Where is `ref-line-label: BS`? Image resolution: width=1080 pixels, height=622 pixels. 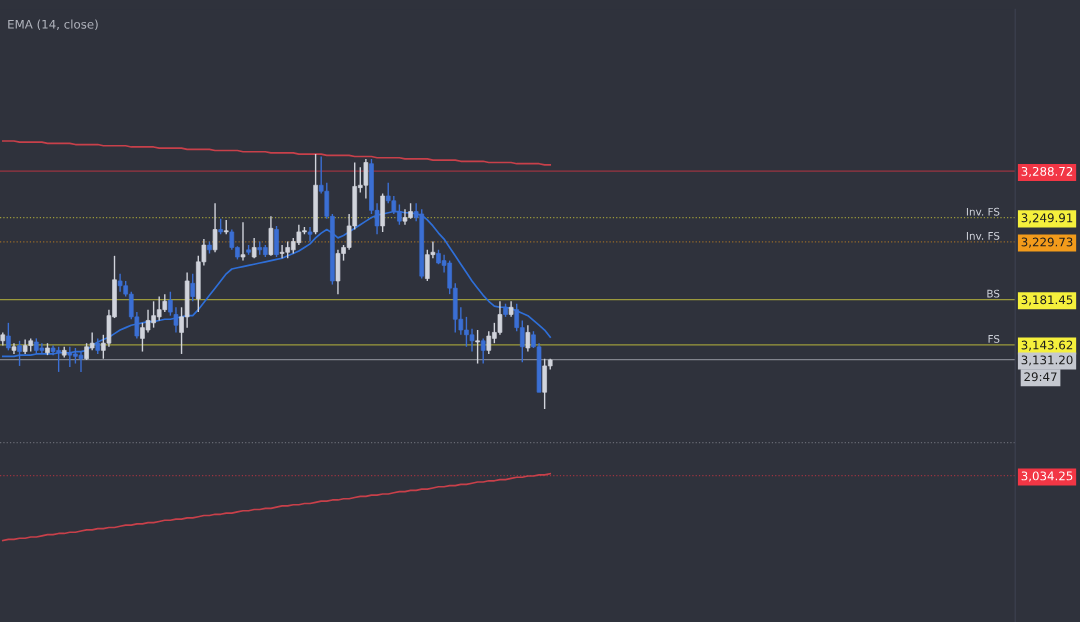 ref-line-label: BS is located at coordinates (993, 293).